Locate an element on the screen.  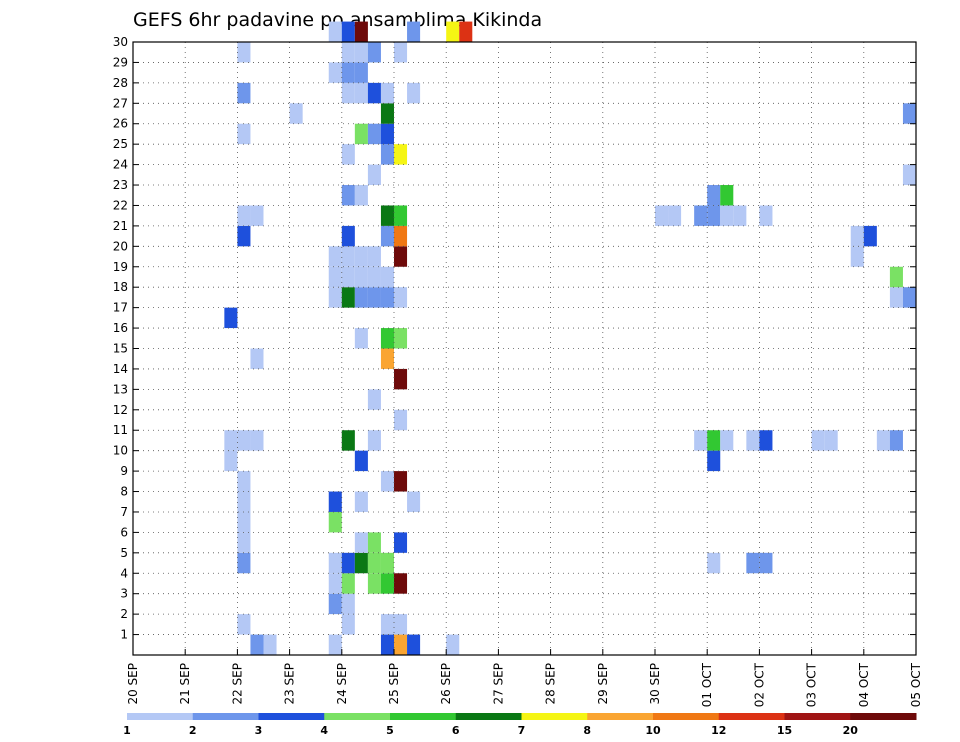
y-tick-label: 29 is located at coordinates (120, 62).